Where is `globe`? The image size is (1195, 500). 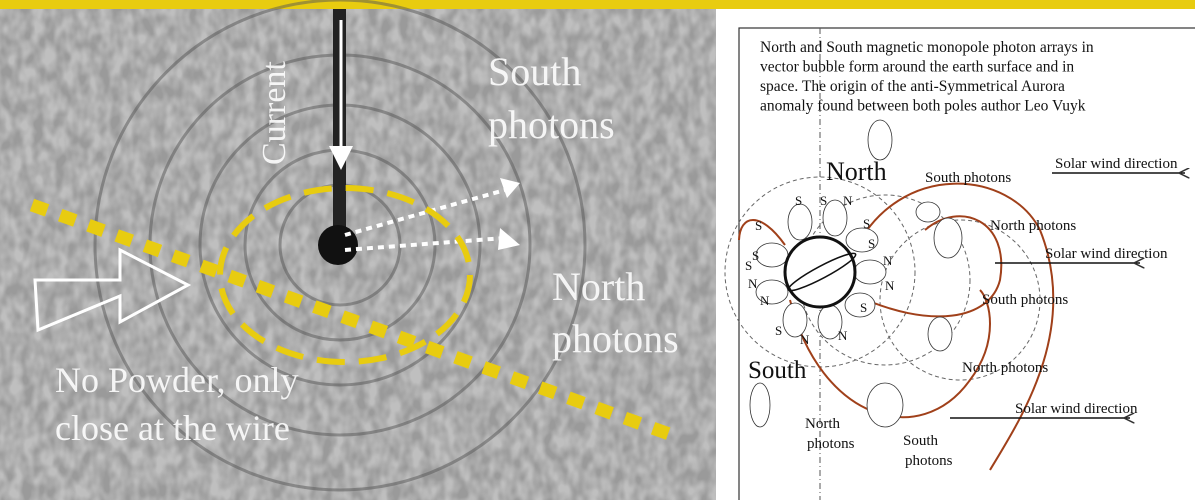 globe is located at coordinates (820, 272).